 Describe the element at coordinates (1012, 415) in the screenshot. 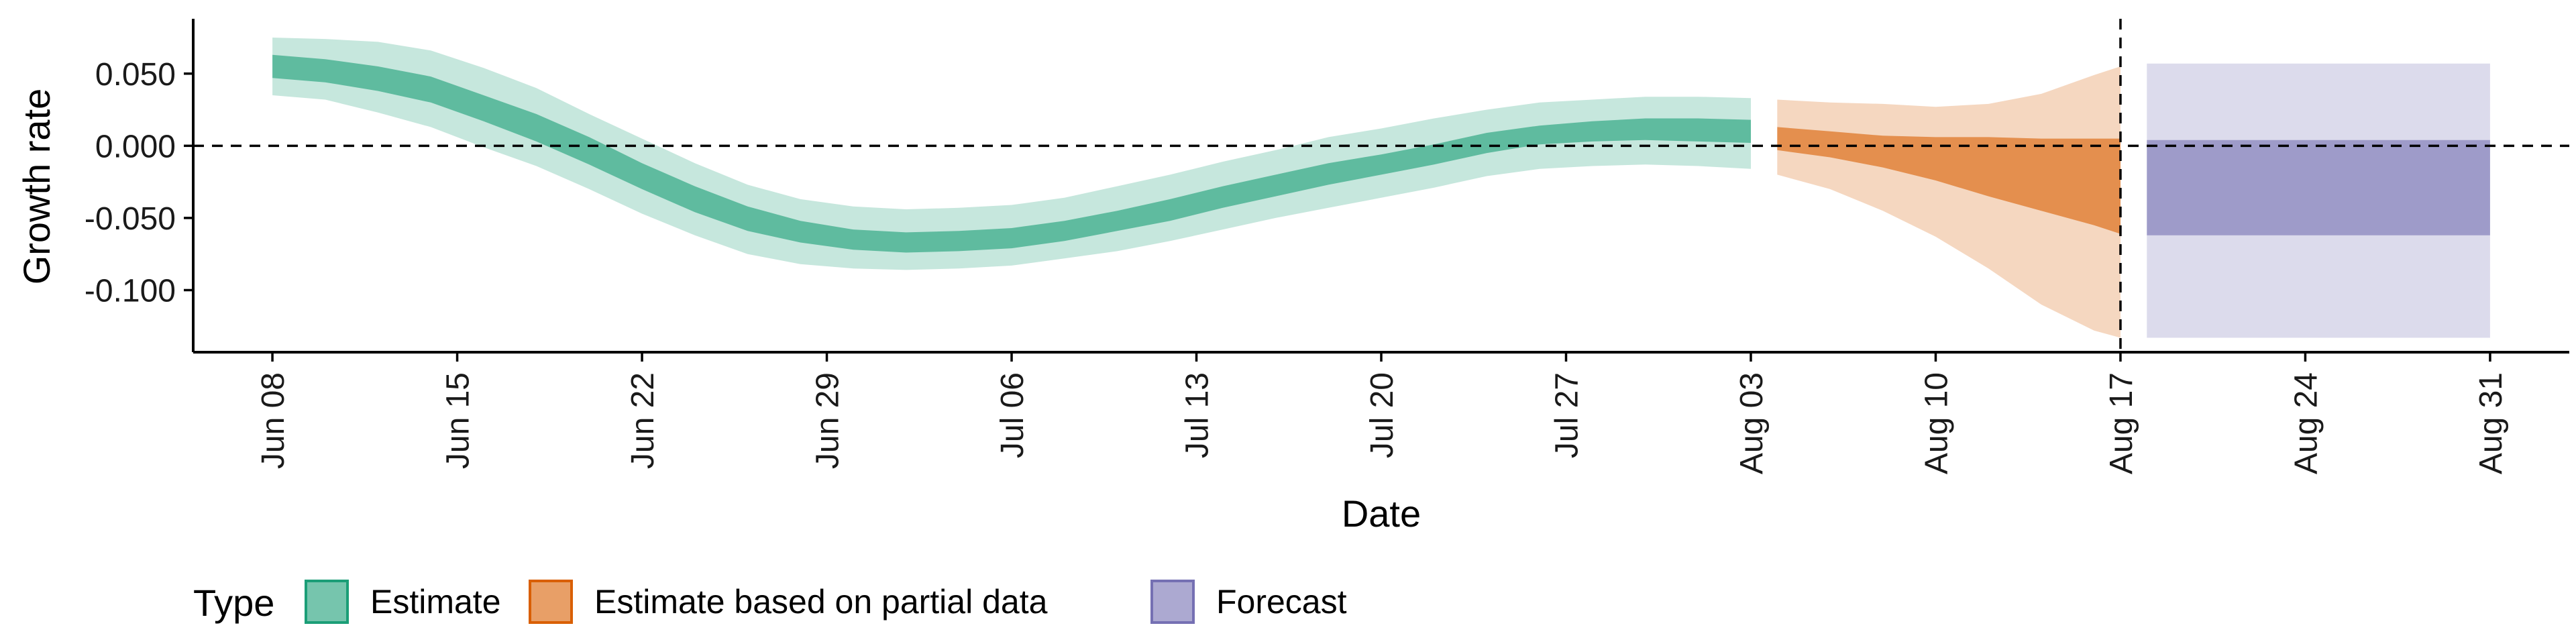

I see `x-tick-label: Jul 06` at that location.